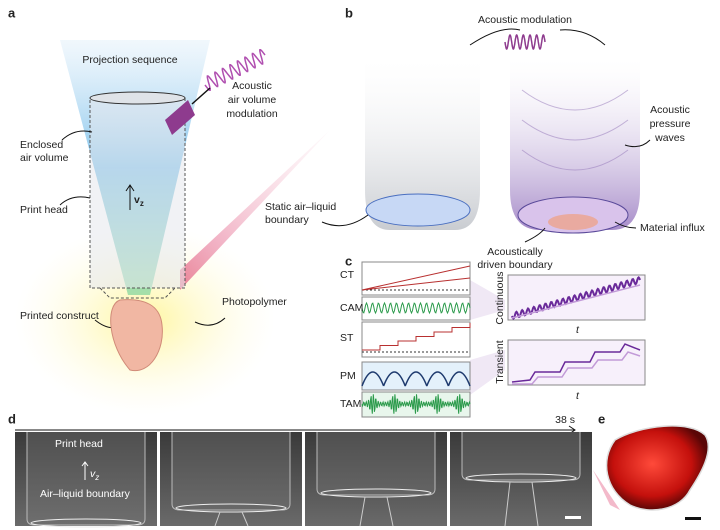 Image resolution: width=720 pixels, height=530 pixels. I want to click on continuous-curve, so click(576, 298).